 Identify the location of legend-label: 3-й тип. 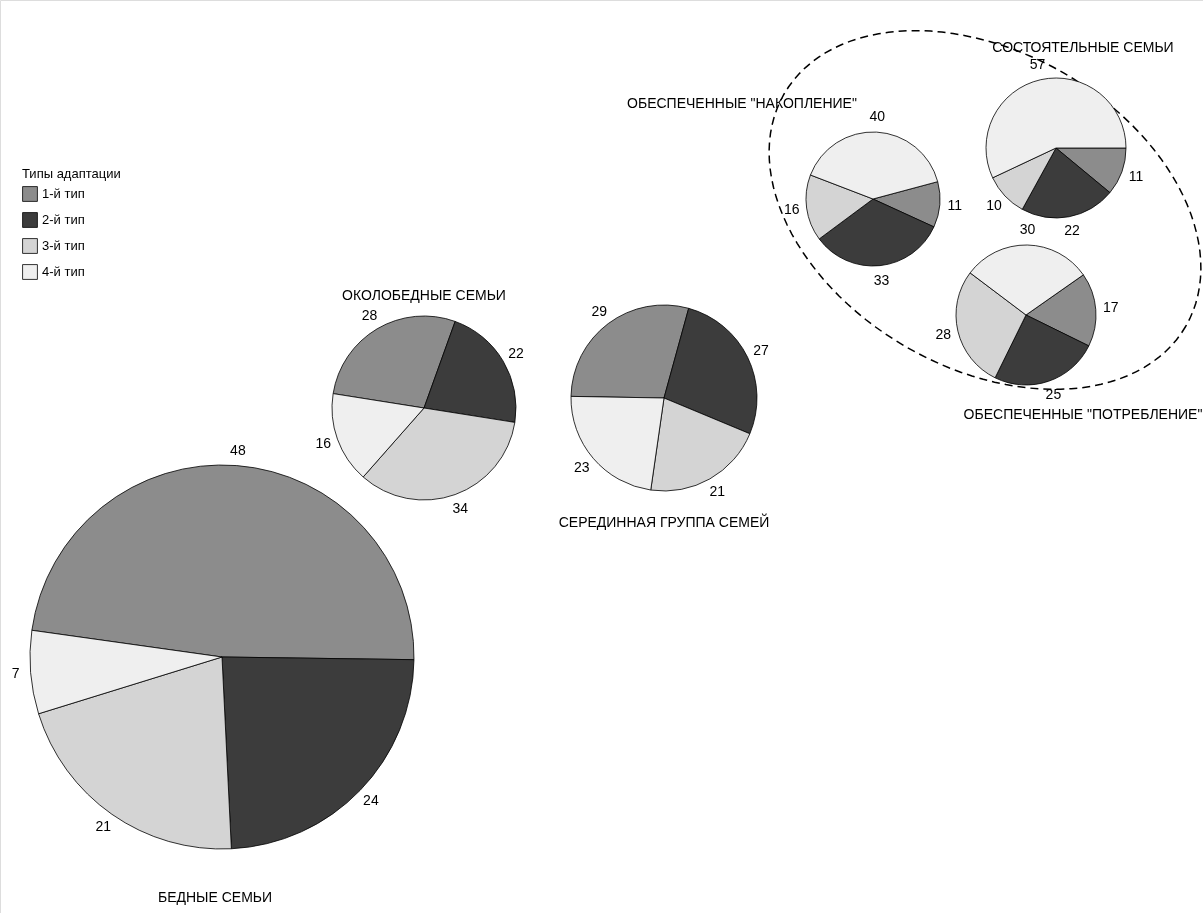
(63, 245).